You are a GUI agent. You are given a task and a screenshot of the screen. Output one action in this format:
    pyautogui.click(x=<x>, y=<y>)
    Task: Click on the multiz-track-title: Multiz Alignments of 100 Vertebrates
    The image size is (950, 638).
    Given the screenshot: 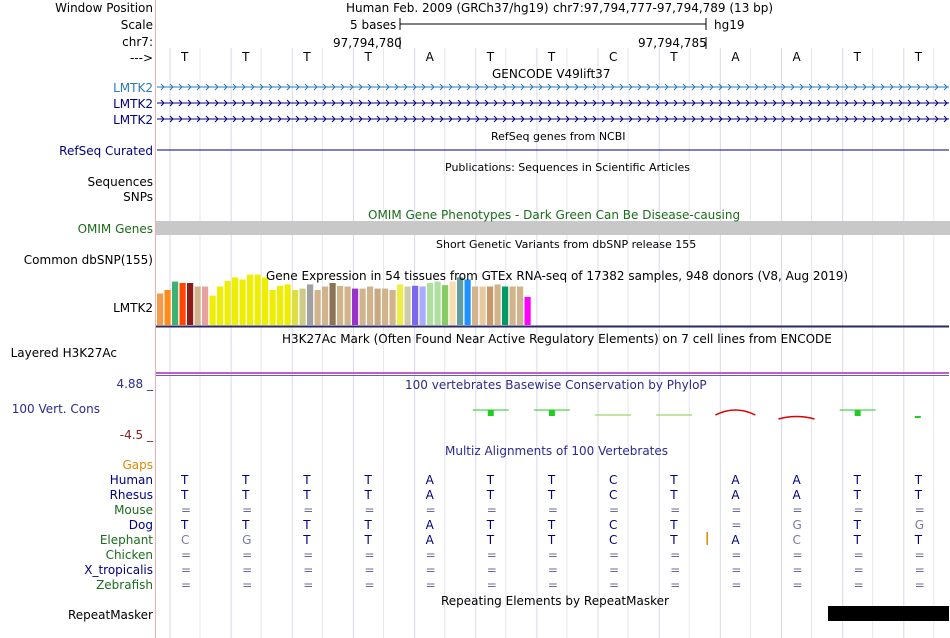 What is the action you would take?
    pyautogui.click(x=557, y=451)
    